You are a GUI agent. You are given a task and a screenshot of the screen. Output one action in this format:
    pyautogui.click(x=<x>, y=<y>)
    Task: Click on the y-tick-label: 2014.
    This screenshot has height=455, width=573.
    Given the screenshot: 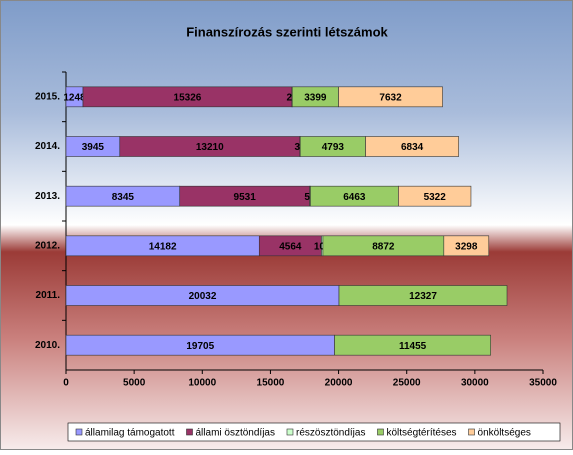 What is the action you would take?
    pyautogui.click(x=47, y=146)
    